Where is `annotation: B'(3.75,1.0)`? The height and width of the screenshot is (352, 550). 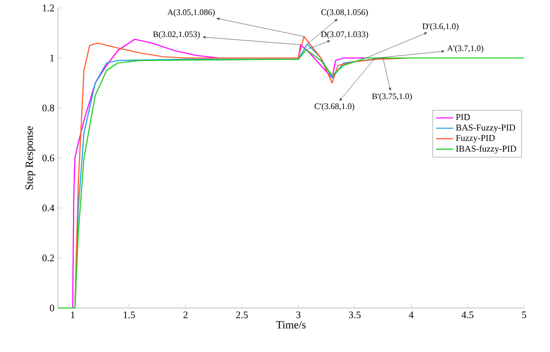
annotation: B'(3.75,1.0) is located at coordinates (392, 97).